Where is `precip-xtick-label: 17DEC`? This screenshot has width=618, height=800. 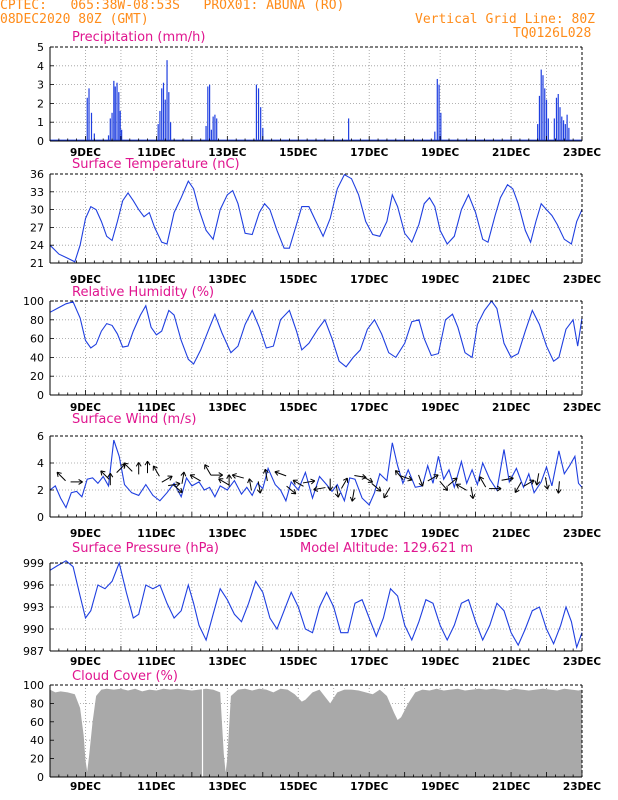 precip-xtick-label: 17DEC is located at coordinates (369, 153).